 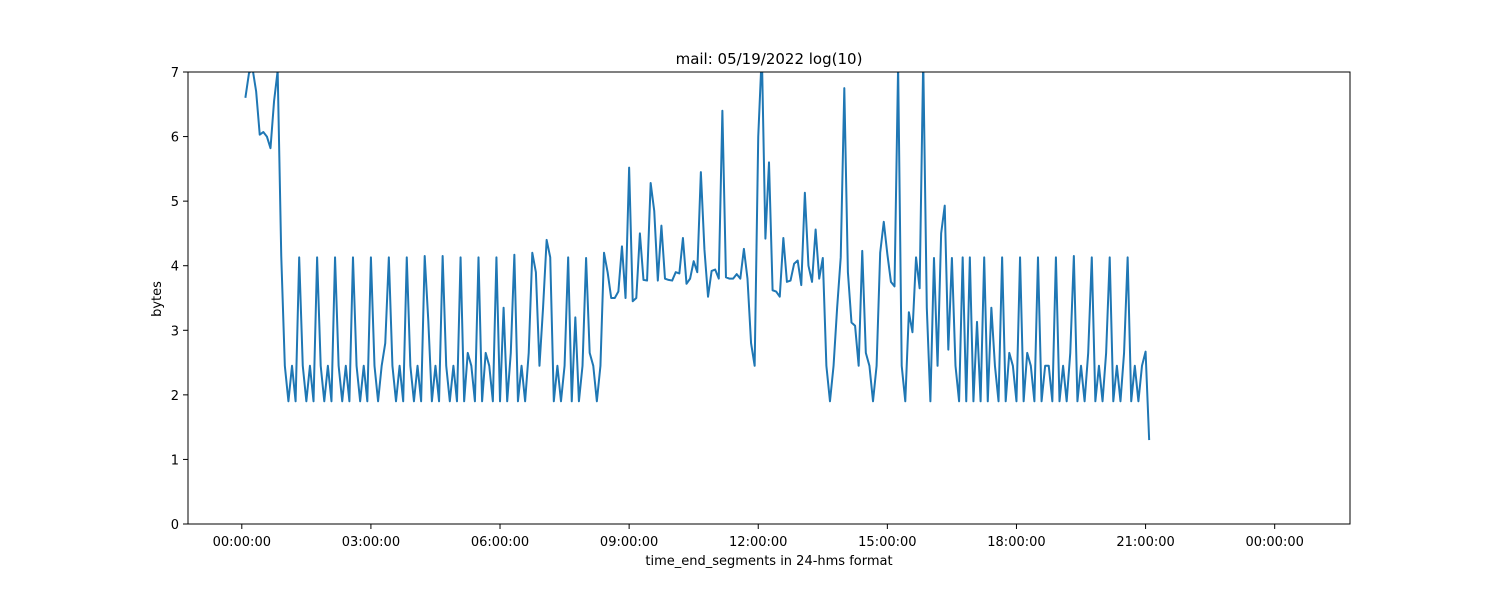 What do you see at coordinates (175, 267) in the screenshot?
I see `y-tick-label: 4` at bounding box center [175, 267].